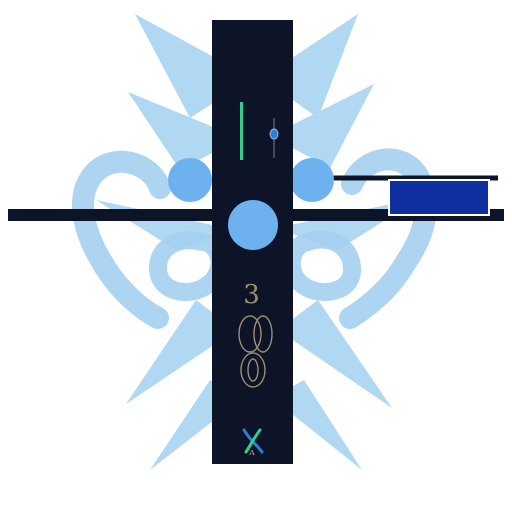 The height and width of the screenshot is (512, 512). I want to click on ornament-lower-inner, so click(253, 370).